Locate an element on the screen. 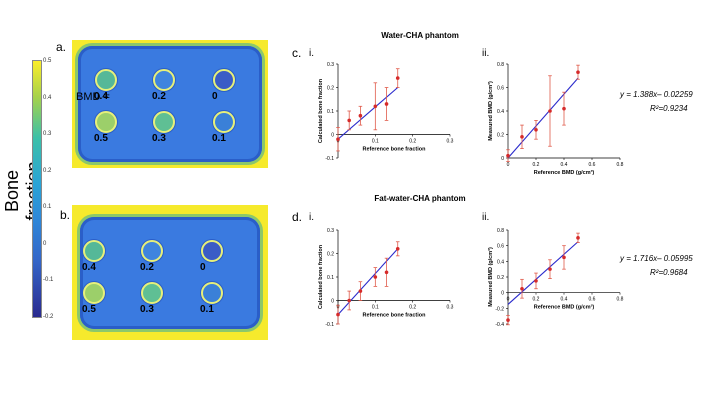  panel-d-sub-ii: ii. is located at coordinates (486, 217).